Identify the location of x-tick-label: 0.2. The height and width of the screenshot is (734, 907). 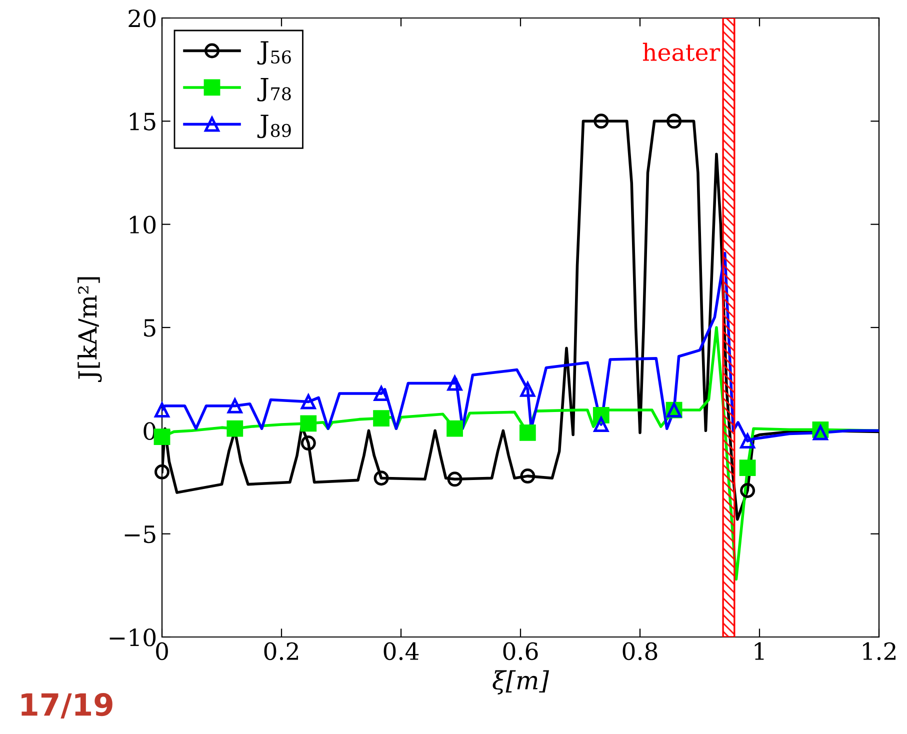
(281, 651).